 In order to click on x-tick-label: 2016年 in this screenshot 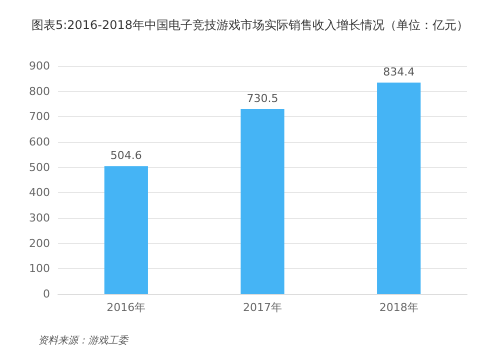, I will do `click(126, 307)`.